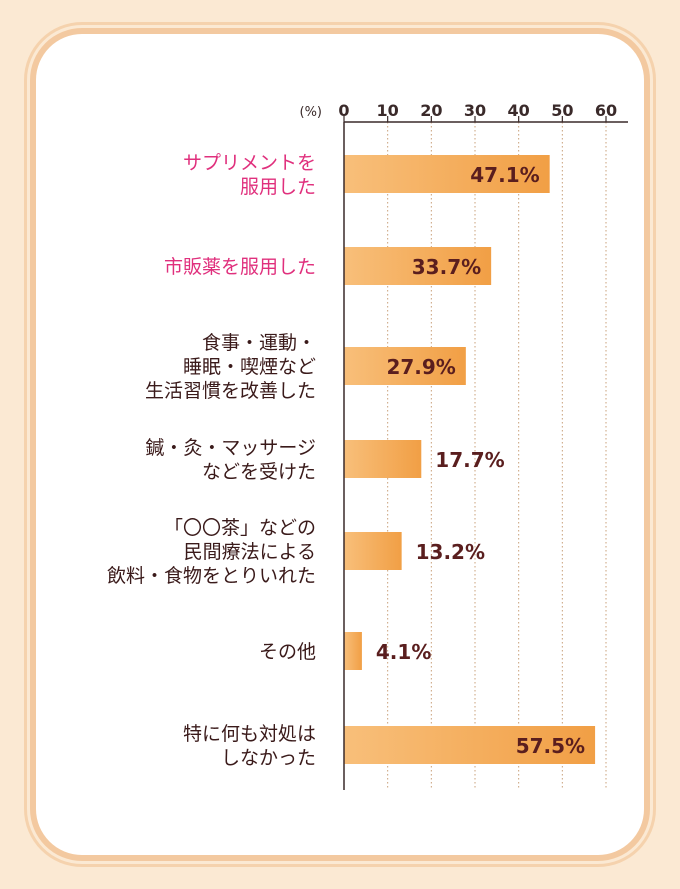 The width and height of the screenshot is (680, 889). What do you see at coordinates (475, 110) in the screenshot?
I see `x-tick-label: 30` at bounding box center [475, 110].